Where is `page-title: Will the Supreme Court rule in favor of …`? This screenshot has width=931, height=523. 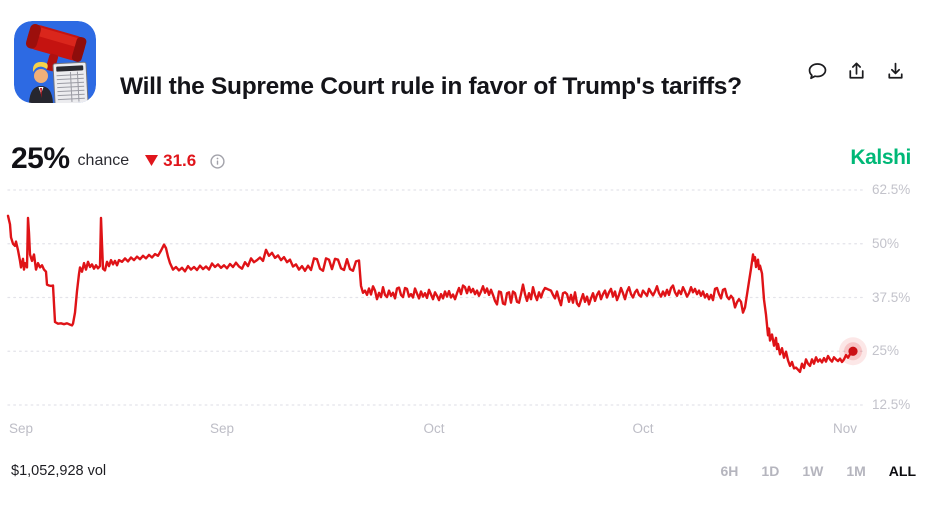 page-title: Will the Supreme Court rule in favor of … is located at coordinates (431, 87).